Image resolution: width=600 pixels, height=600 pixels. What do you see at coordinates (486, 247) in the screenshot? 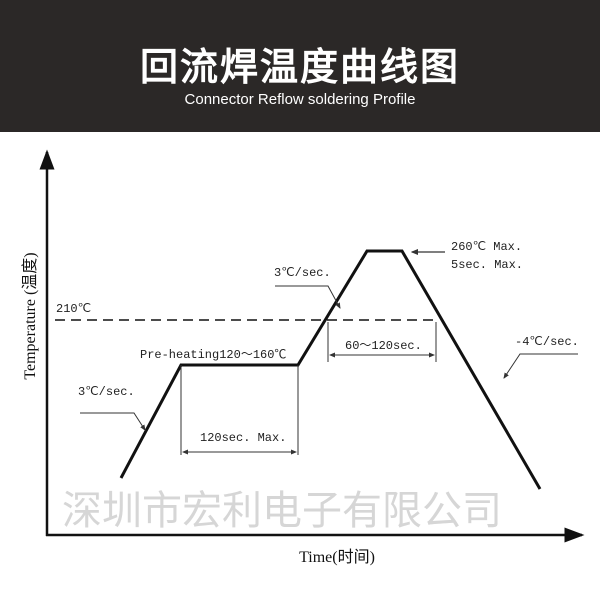
I see `peak-label-temp: 260℃ Max.` at bounding box center [486, 247].